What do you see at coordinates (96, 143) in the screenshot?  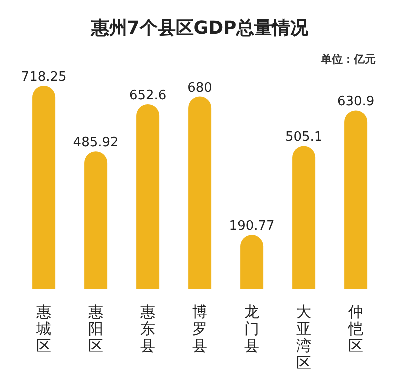 I see `data-label: 485.92` at bounding box center [96, 143].